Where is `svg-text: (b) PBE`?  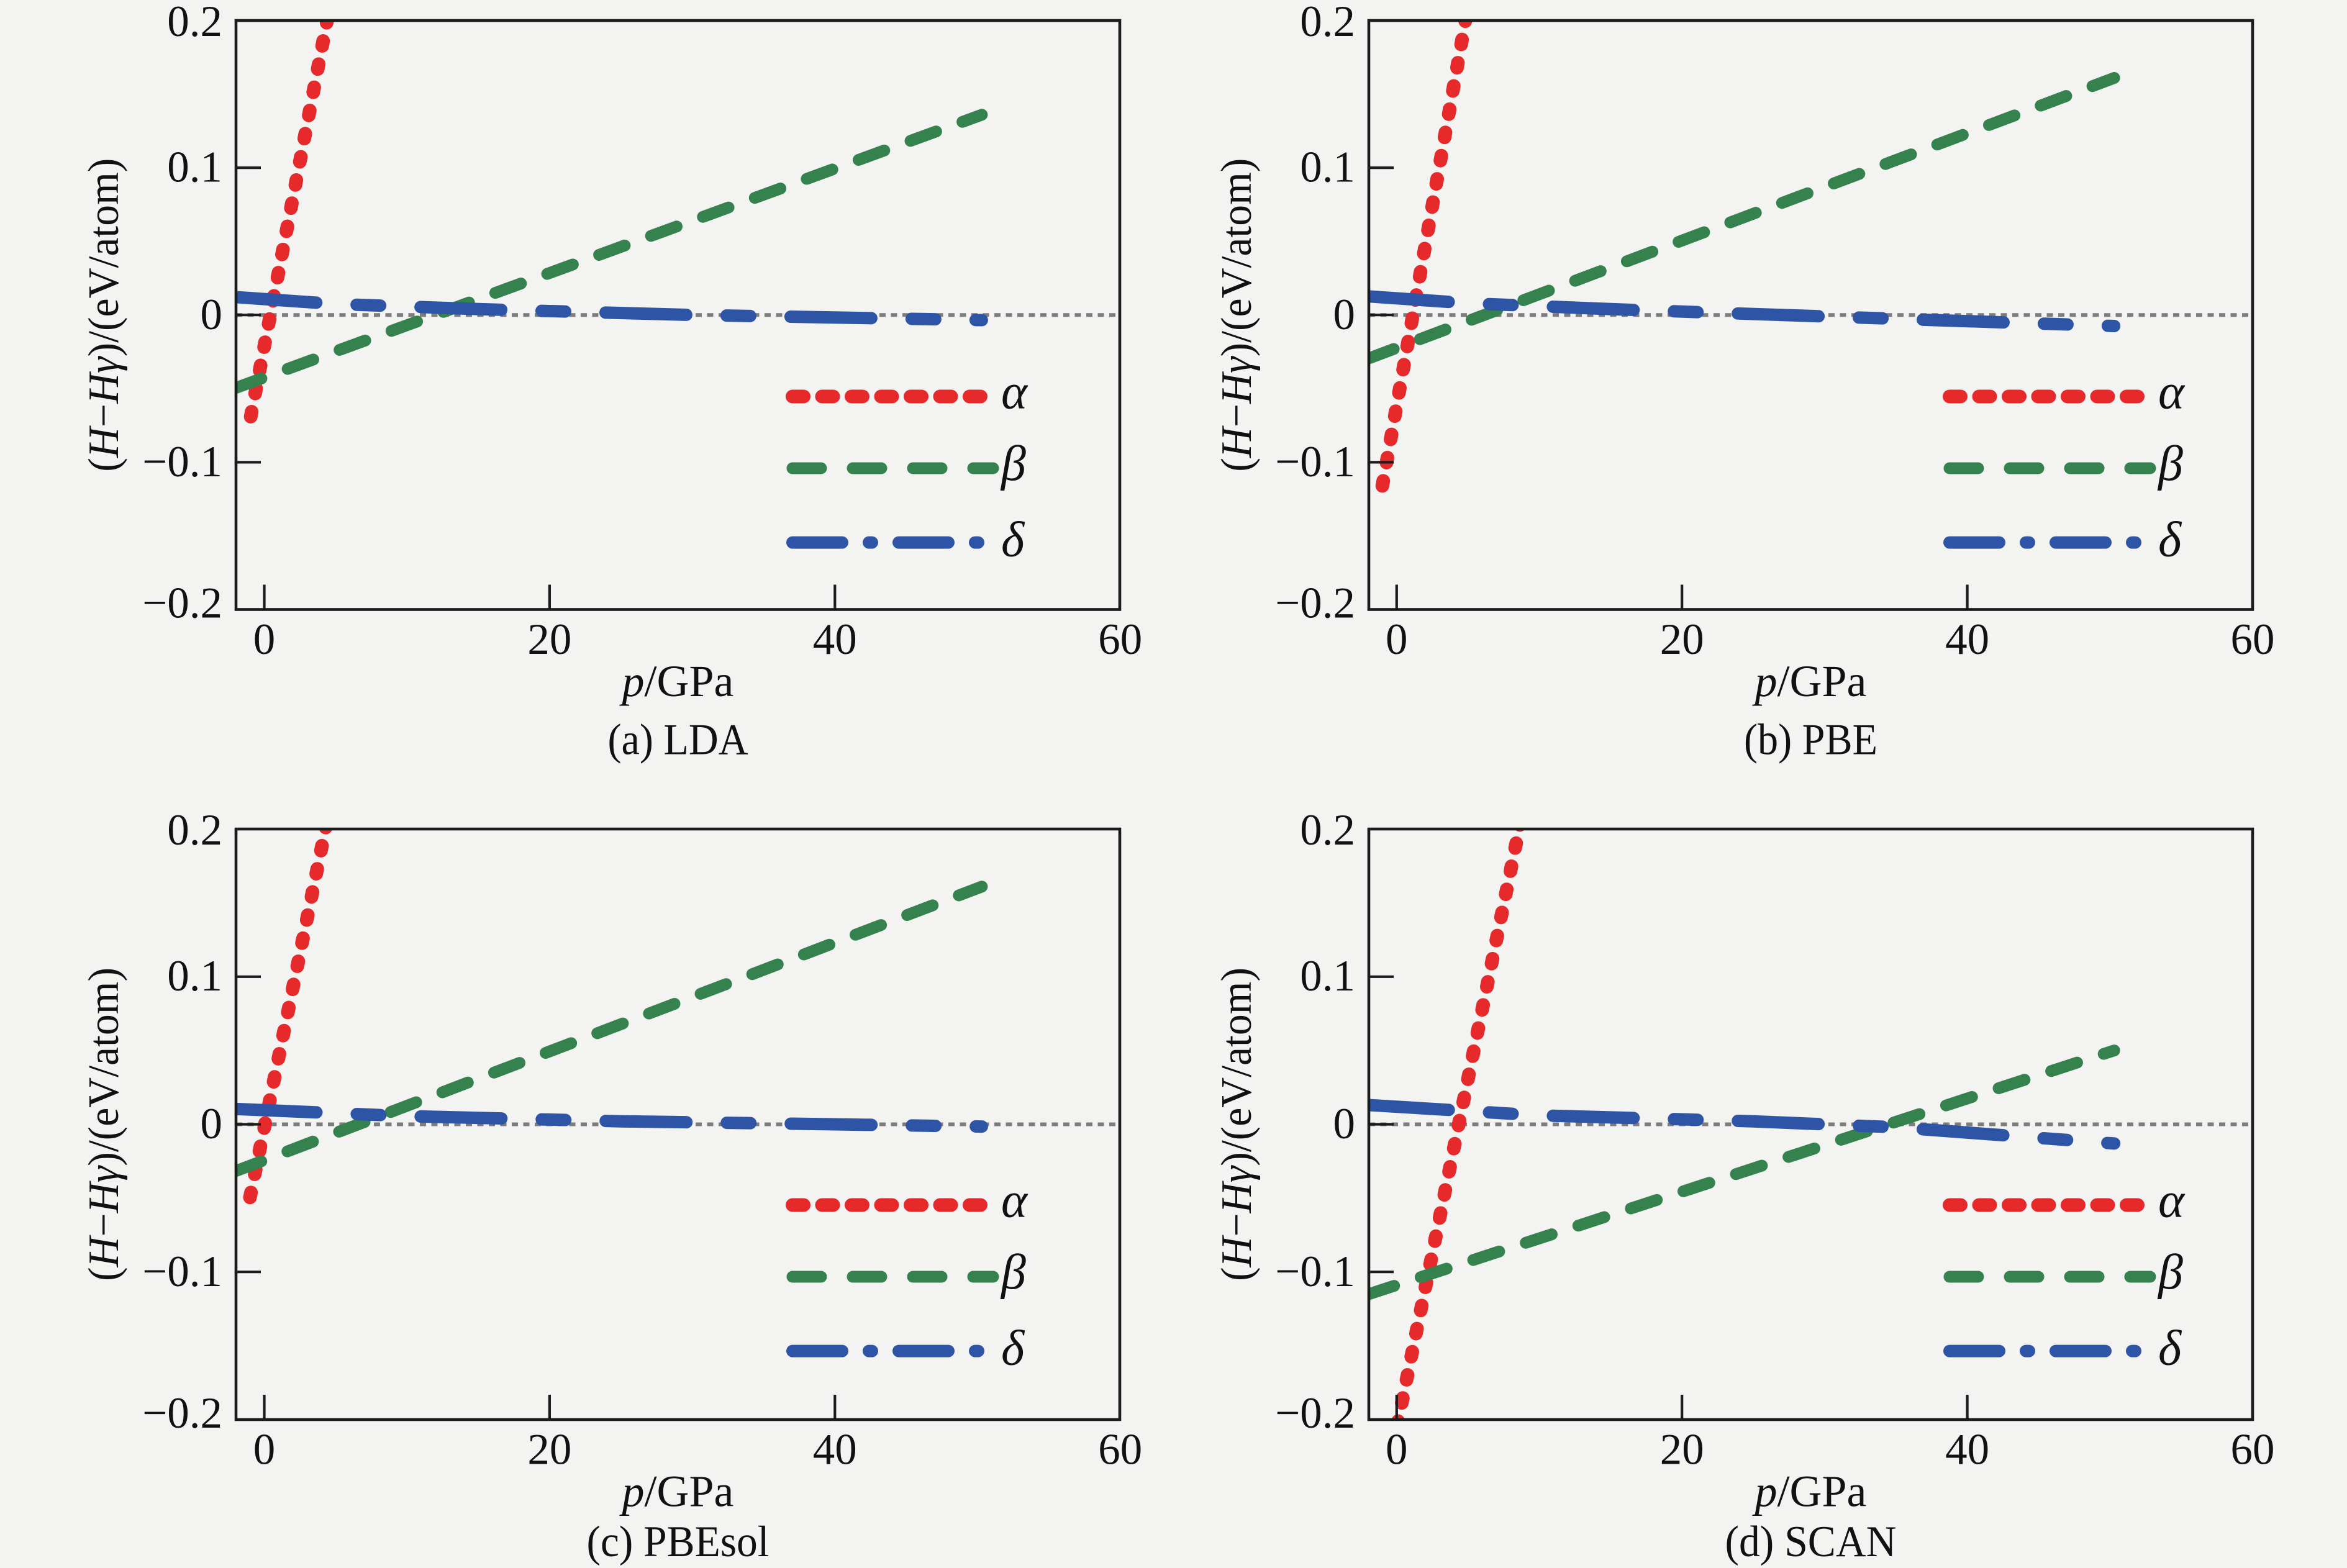 svg-text: (b) PBE is located at coordinates (1810, 740).